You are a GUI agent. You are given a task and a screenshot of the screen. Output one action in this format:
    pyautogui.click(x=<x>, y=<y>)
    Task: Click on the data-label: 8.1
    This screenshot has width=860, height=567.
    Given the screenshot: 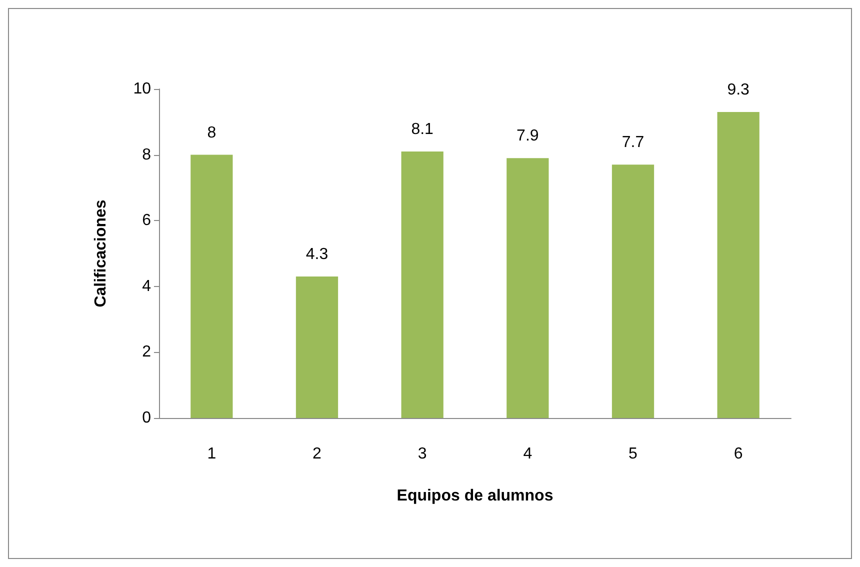 What is the action you would take?
    pyautogui.click(x=422, y=129)
    